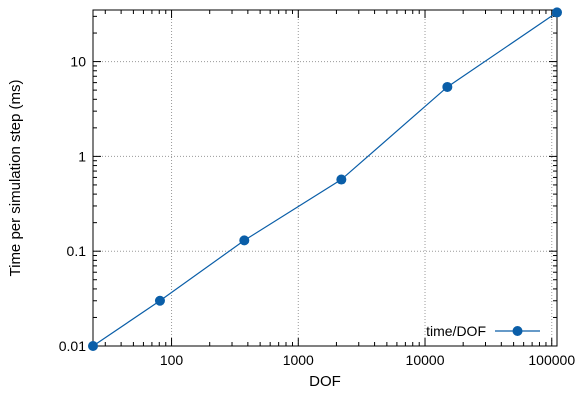 The image size is (586, 394). I want to click on legend-marker, so click(517, 331).